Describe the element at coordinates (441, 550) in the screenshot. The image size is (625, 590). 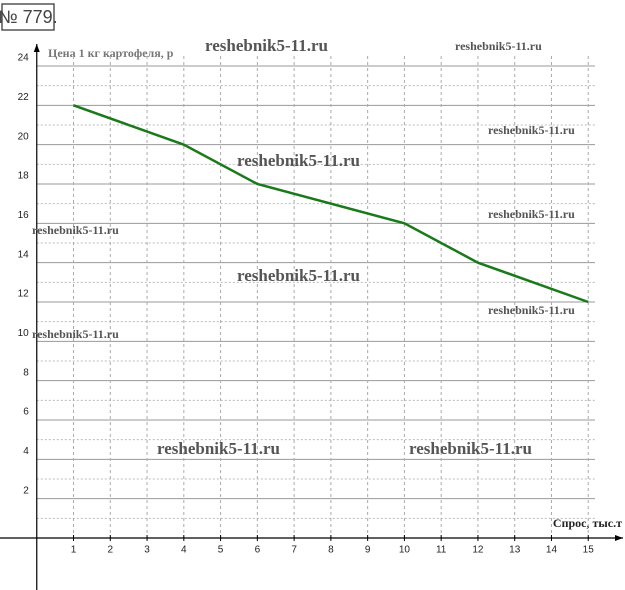
I see `x-tick-label: 11` at that location.